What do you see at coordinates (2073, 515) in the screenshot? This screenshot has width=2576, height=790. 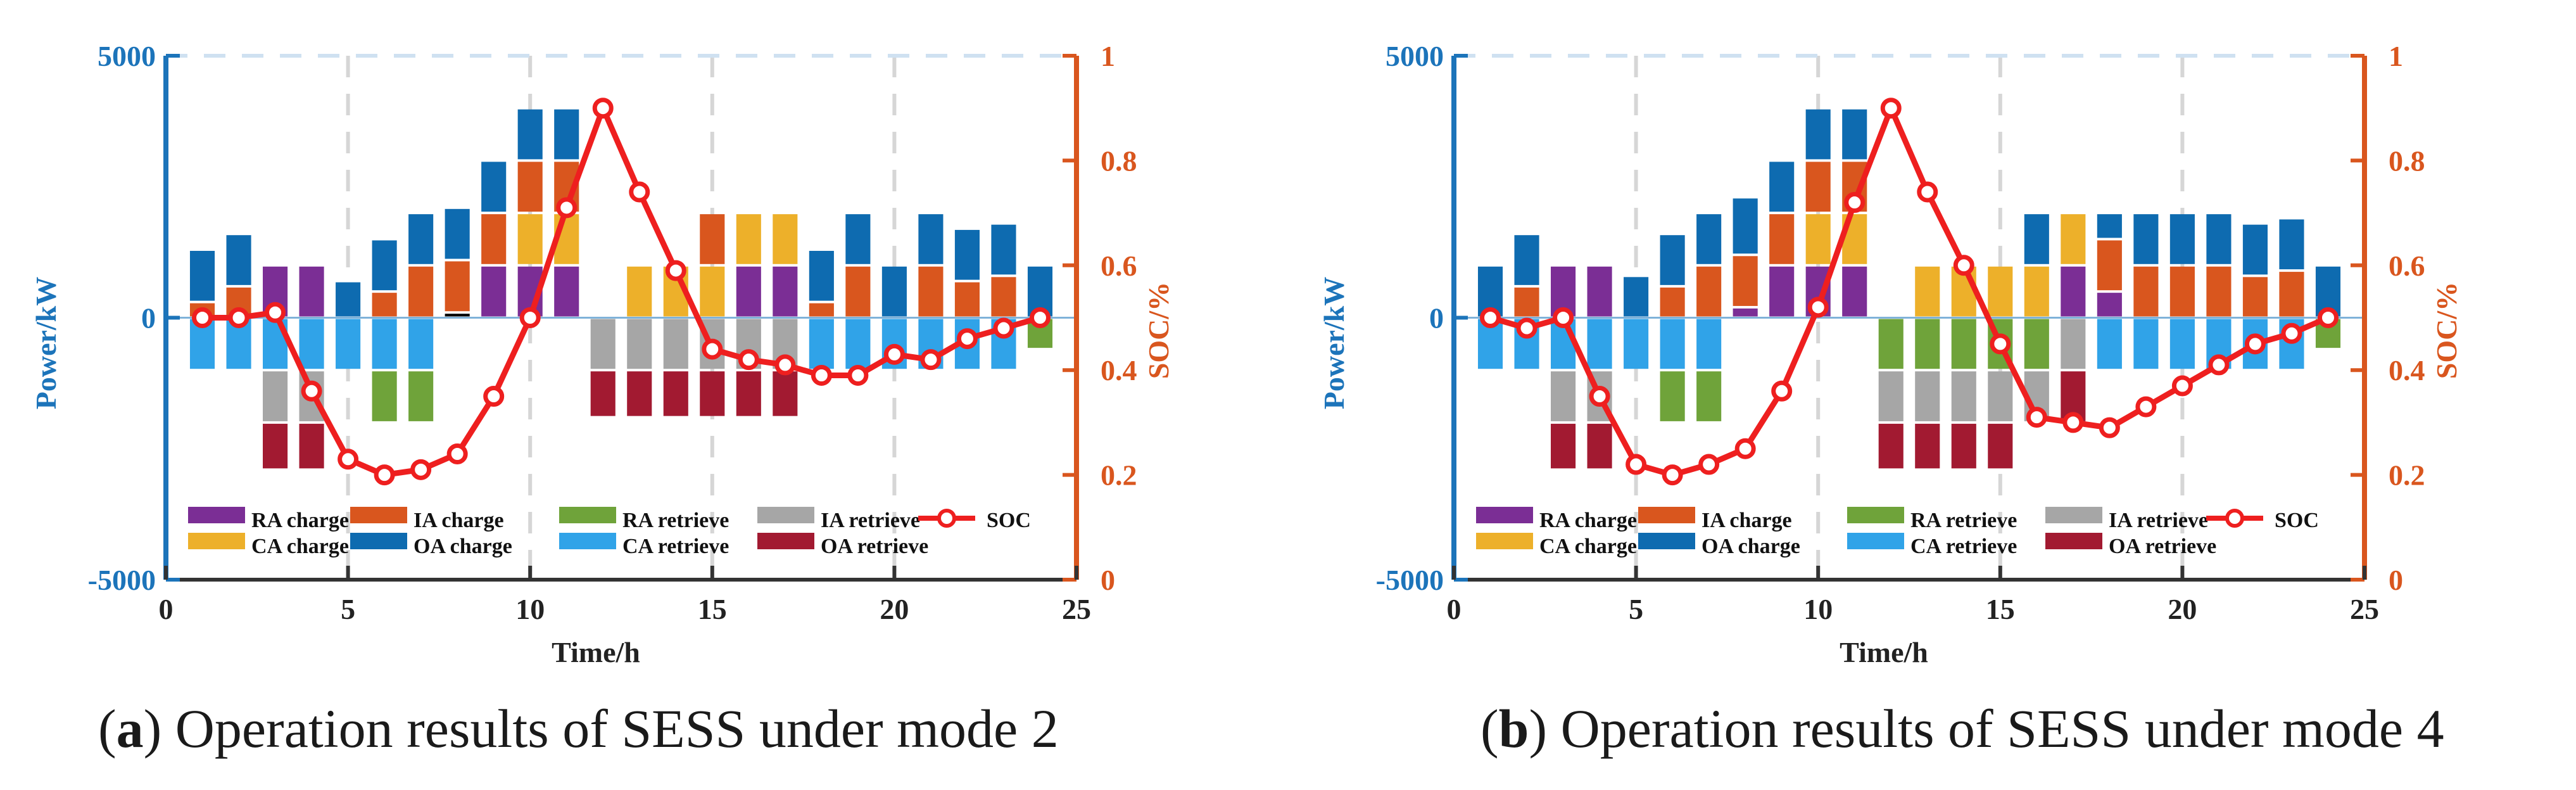 I see `legend-swatch-ia-retrieve` at bounding box center [2073, 515].